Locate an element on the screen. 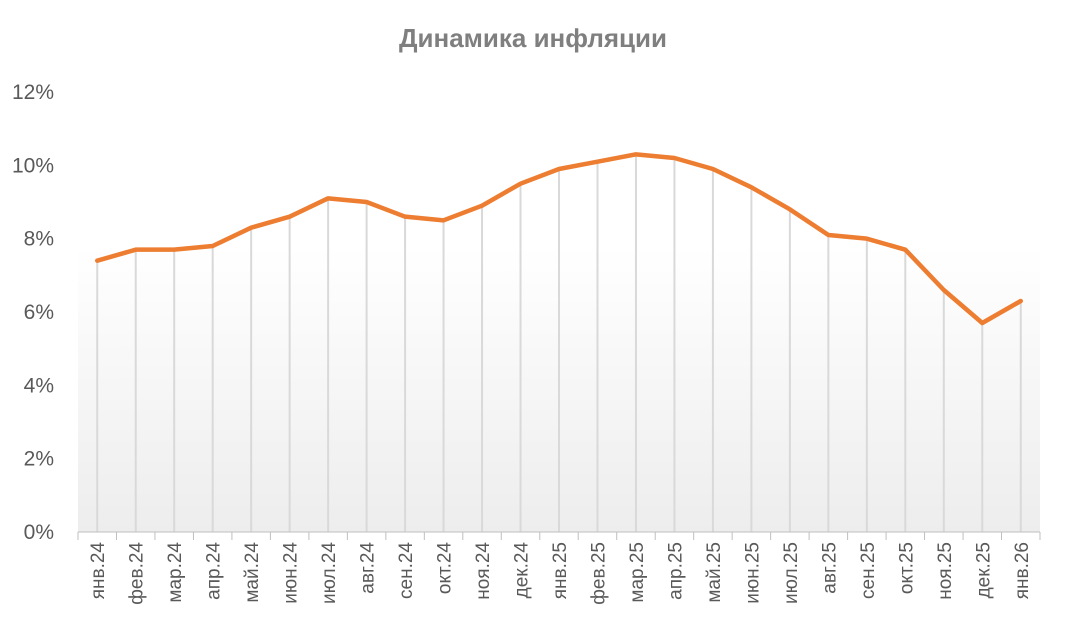 The image size is (1066, 642). x-tick-label: авг.25 is located at coordinates (829, 568).